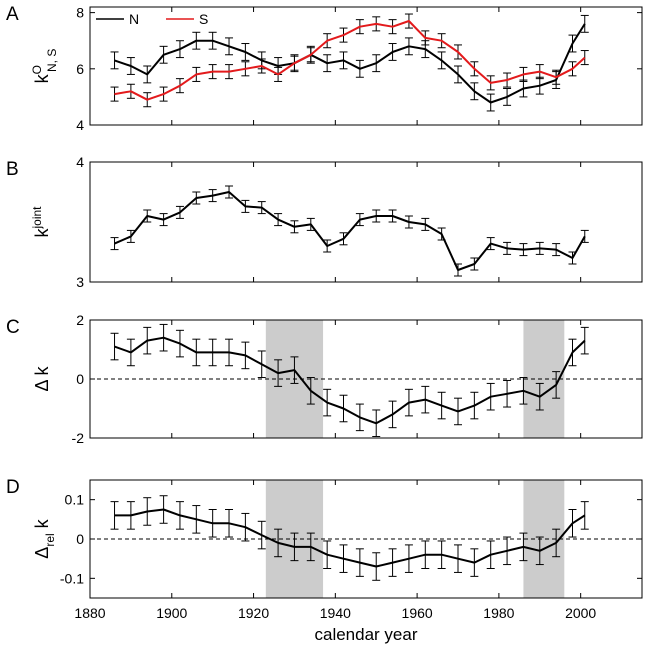 The width and height of the screenshot is (655, 648). I want to click on series-n, so click(349, 63).